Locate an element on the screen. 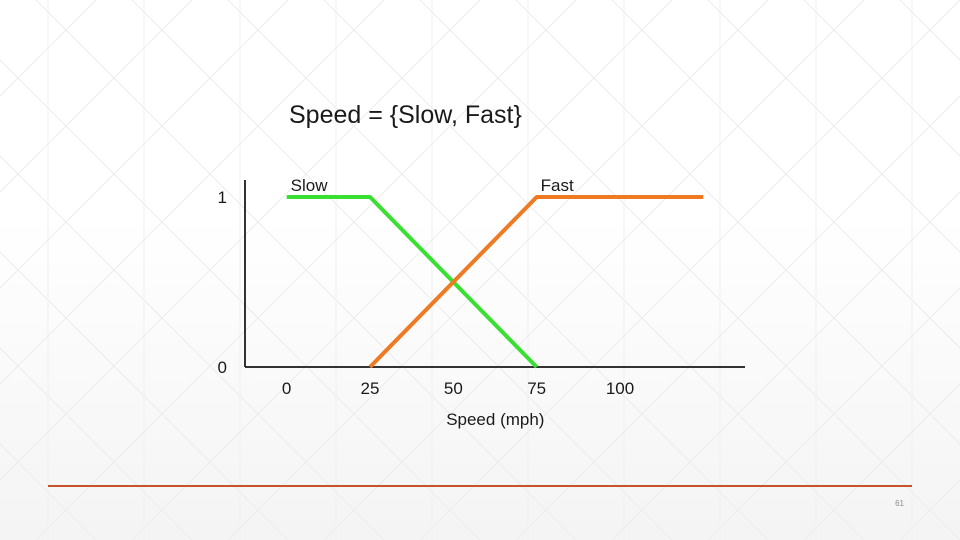 The width and height of the screenshot is (960, 540). x-tick-label: 100 is located at coordinates (620, 388).